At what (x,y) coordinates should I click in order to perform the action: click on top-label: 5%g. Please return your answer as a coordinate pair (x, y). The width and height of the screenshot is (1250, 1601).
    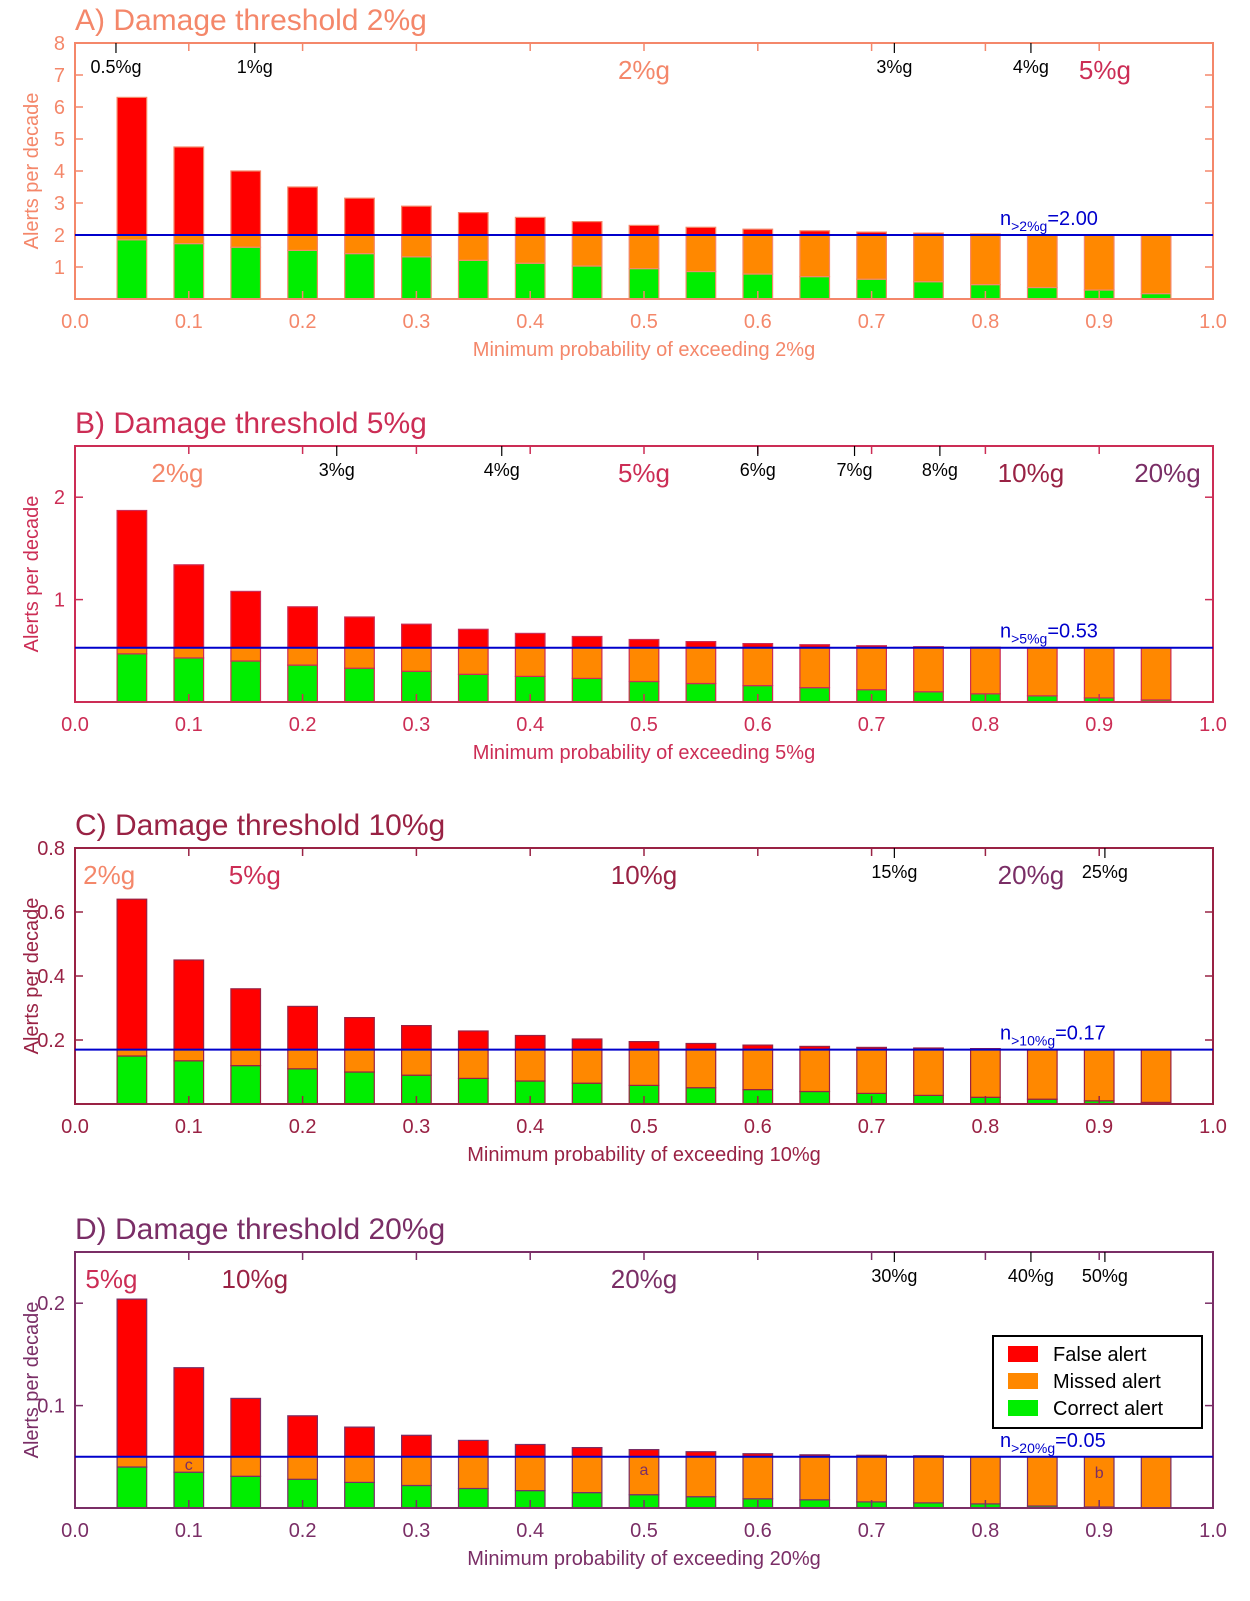
    Looking at the image, I should click on (1105, 70).